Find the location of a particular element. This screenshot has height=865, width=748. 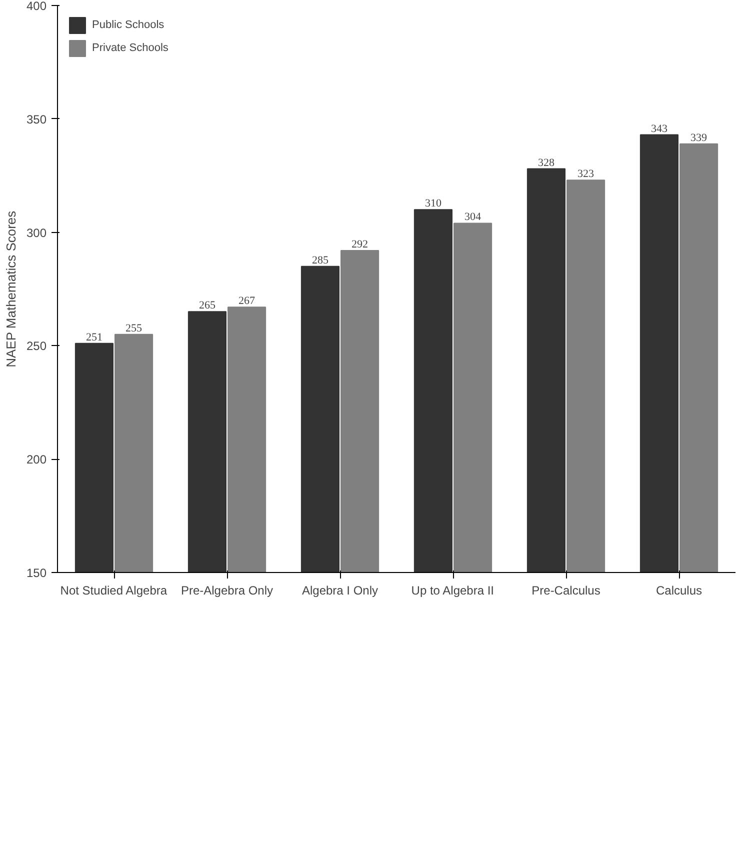

y-tick-label: 150 is located at coordinates (36, 573).